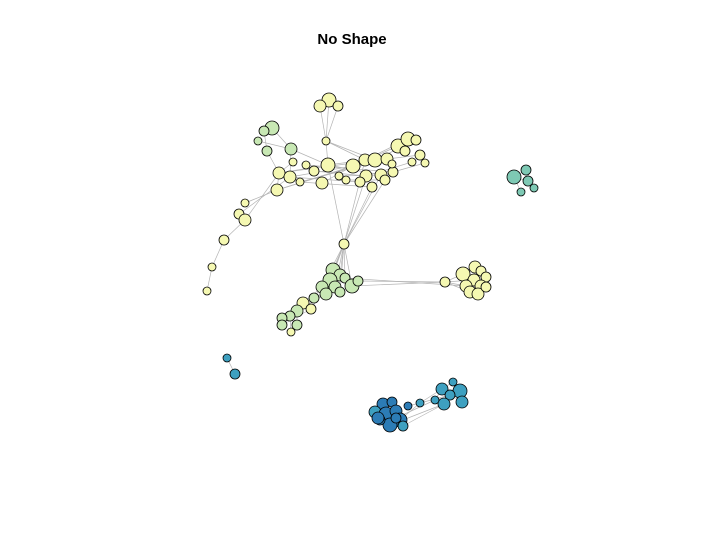  Describe the element at coordinates (352, 39) in the screenshot. I see `plot-title: No Shape` at that location.